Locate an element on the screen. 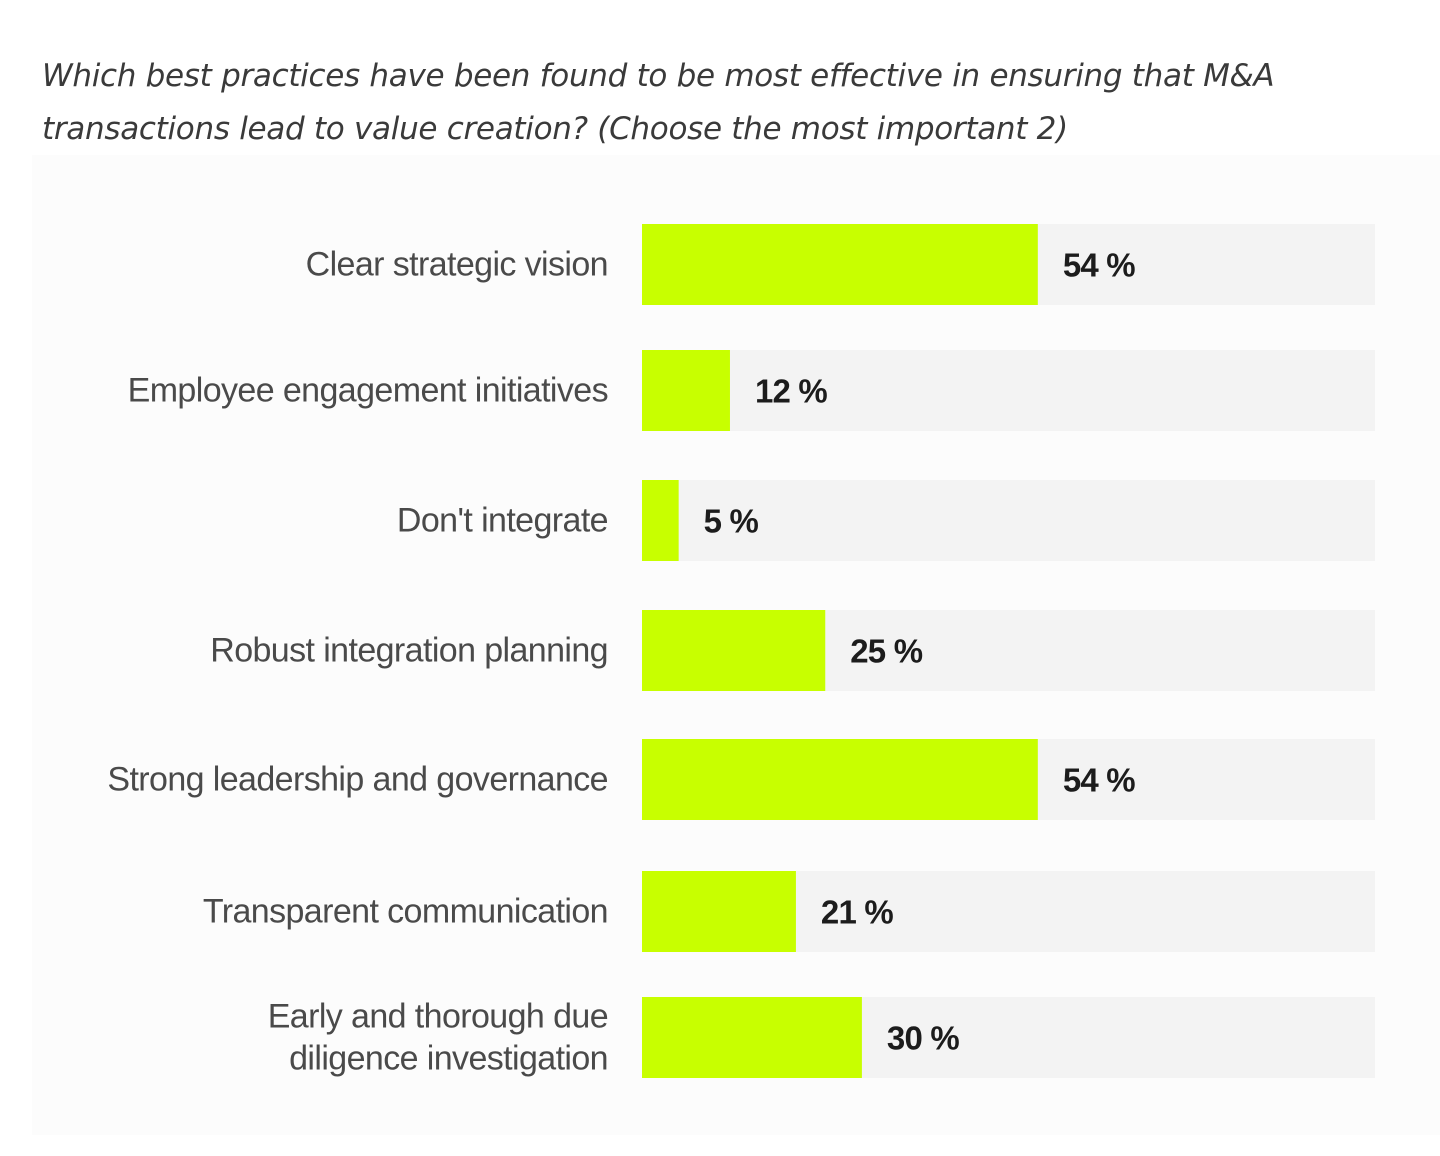 The image size is (1440, 1156). category-label: Robust integration planning is located at coordinates (409, 651).